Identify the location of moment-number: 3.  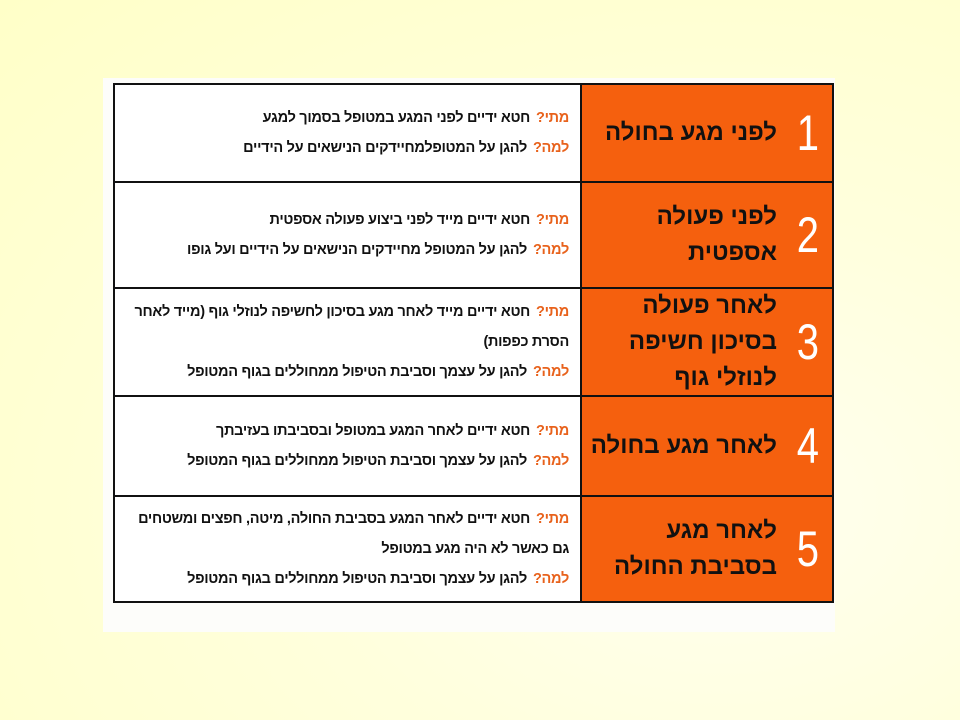
(808, 342).